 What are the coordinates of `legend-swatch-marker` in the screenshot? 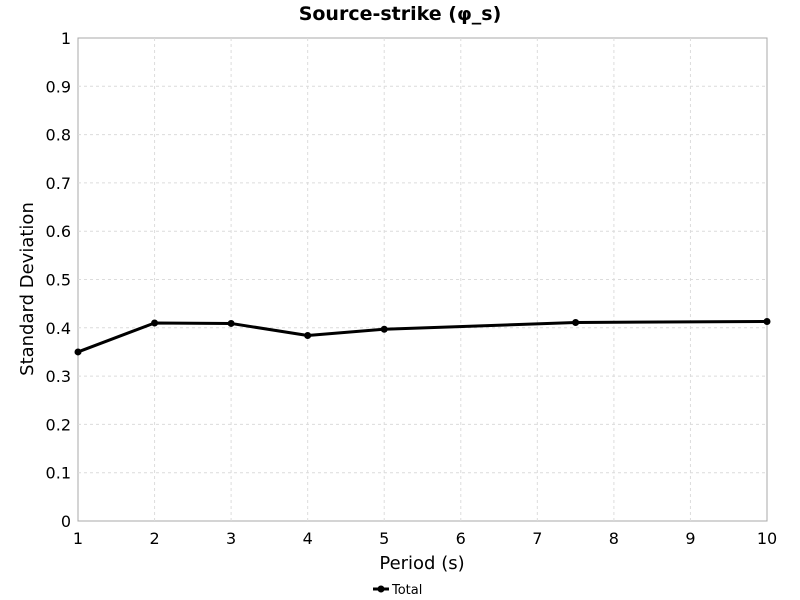 It's located at (381, 589).